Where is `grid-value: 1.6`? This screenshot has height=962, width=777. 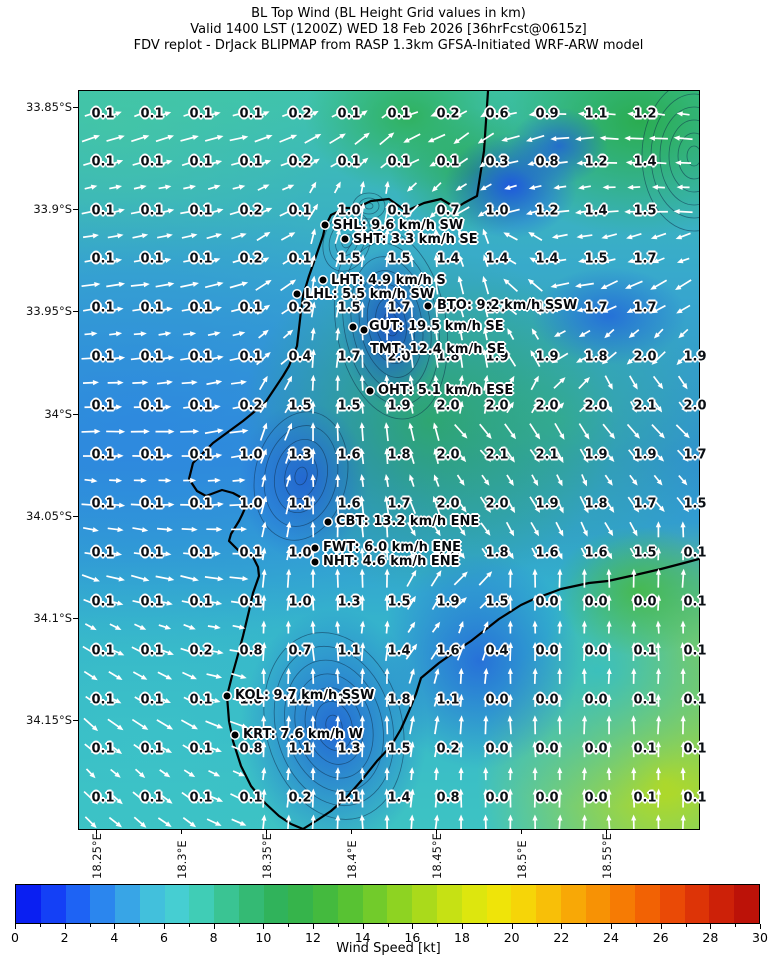 grid-value: 1.6 is located at coordinates (448, 651).